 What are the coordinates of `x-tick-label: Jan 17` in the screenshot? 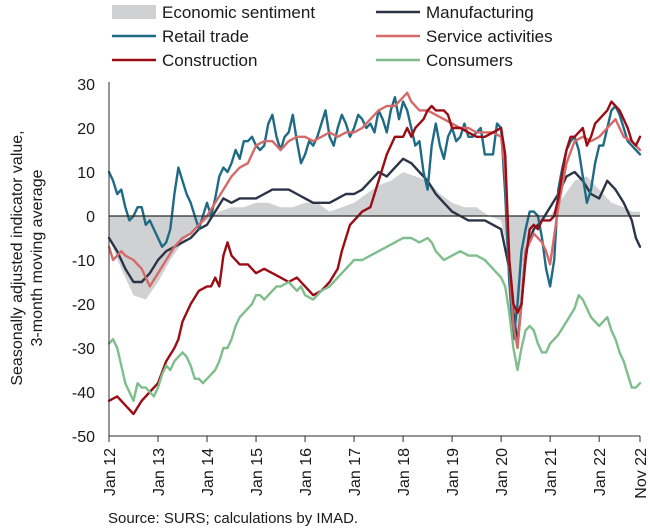 It's located at (355, 472).